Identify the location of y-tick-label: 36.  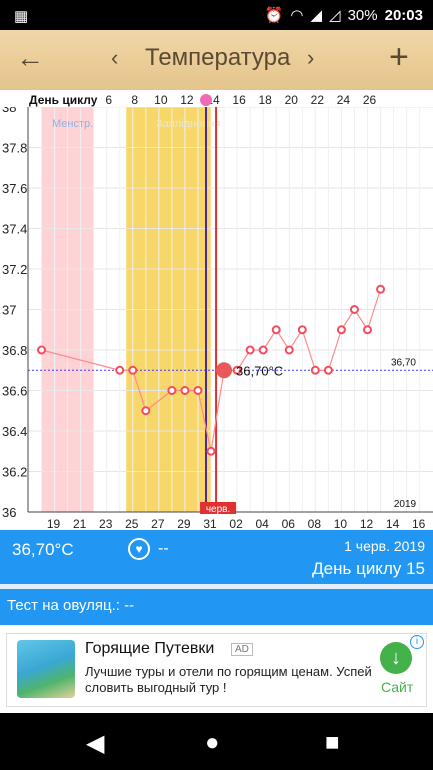
(9, 512).